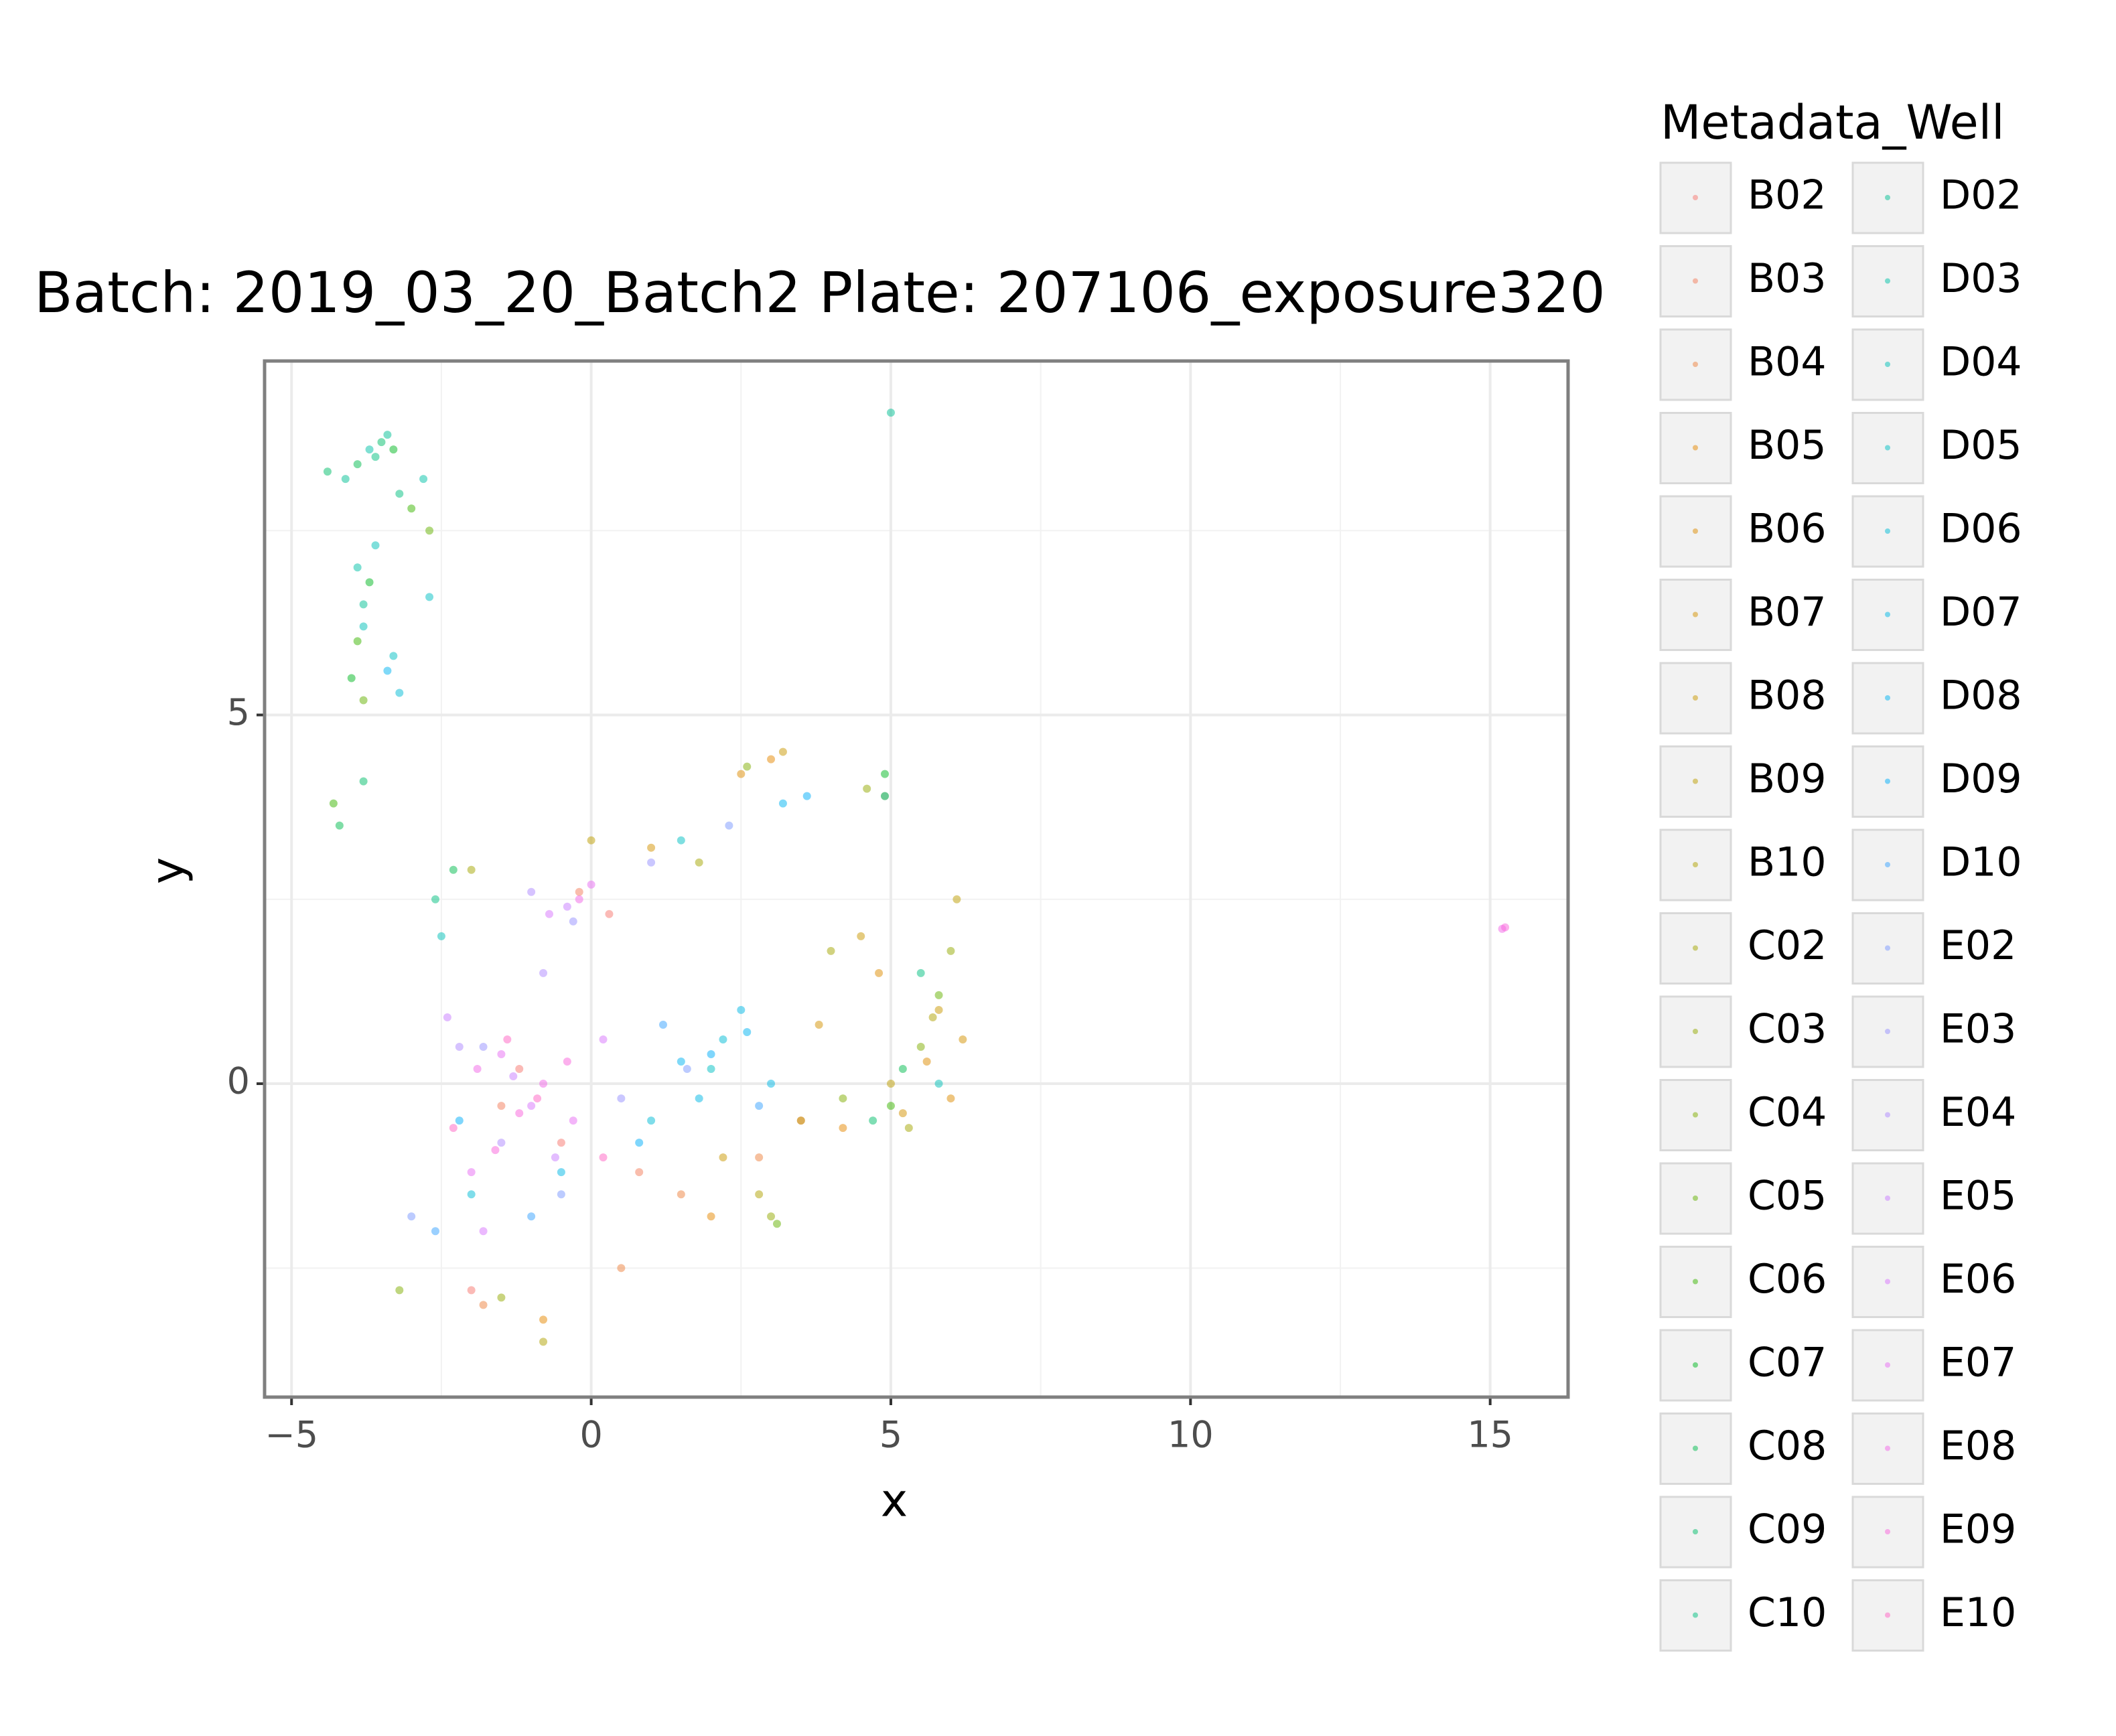 This screenshot has height=1736, width=2116. I want to click on legend-label: B08, so click(1787, 695).